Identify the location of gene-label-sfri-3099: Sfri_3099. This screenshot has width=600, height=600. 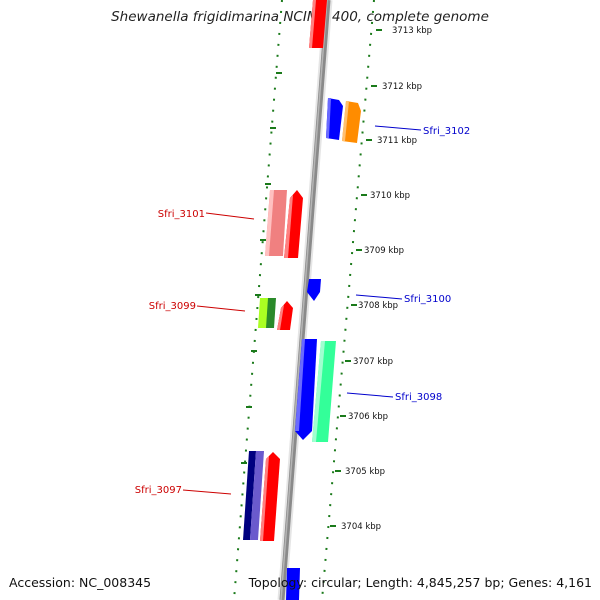
(172, 306).